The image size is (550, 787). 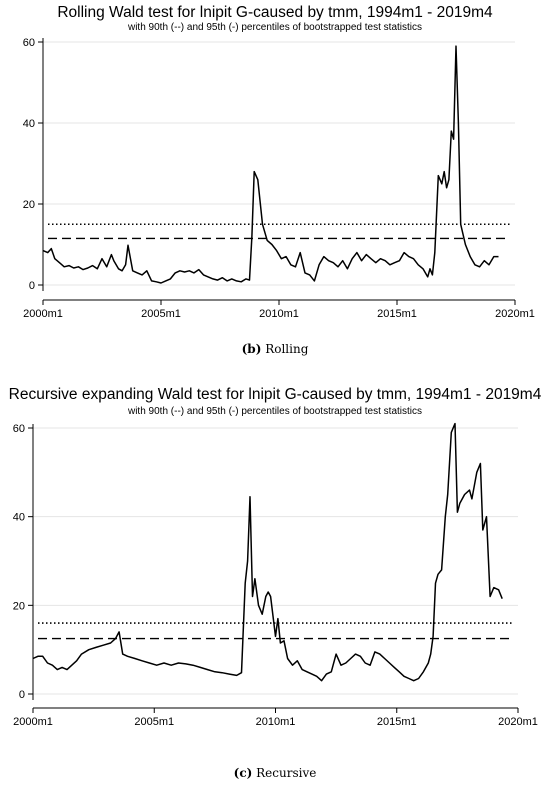 What do you see at coordinates (284, 773) in the screenshot?
I see `caption-text: Recursive` at bounding box center [284, 773].